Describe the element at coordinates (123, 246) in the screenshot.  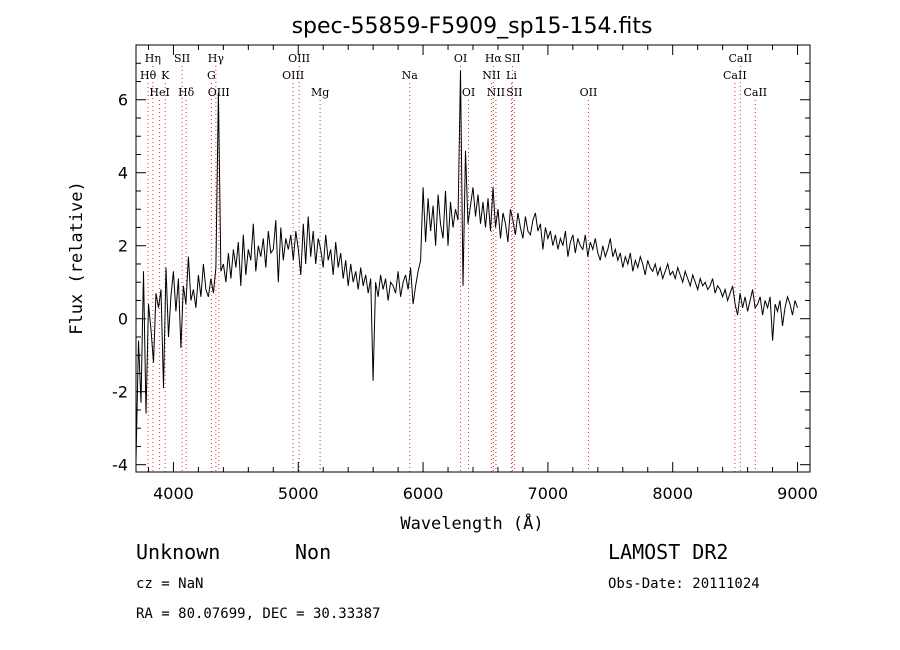
I see `y-tick-label: 2` at that location.